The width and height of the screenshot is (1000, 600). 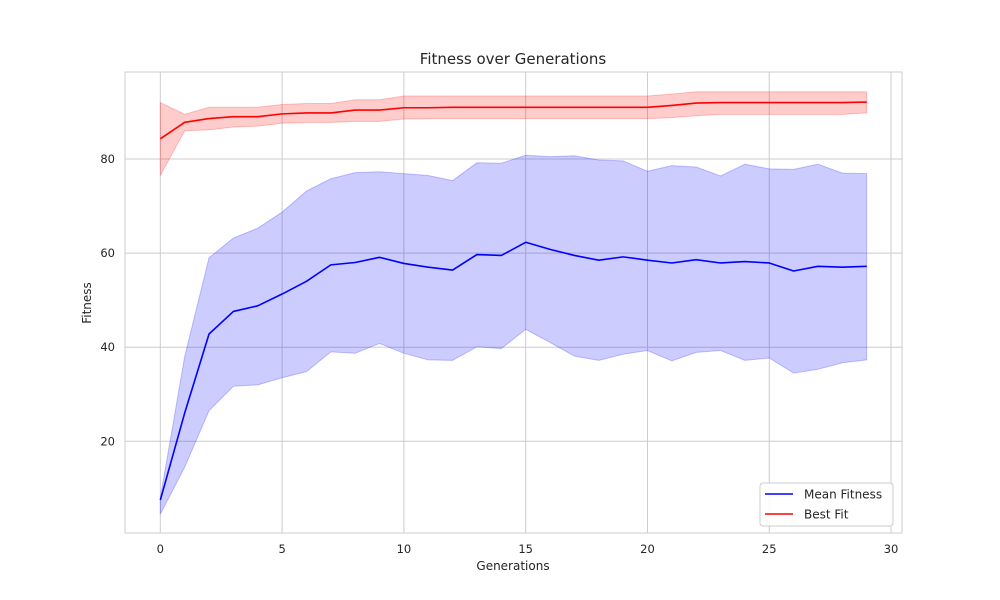 I want to click on best-fit-line, so click(x=513, y=120).